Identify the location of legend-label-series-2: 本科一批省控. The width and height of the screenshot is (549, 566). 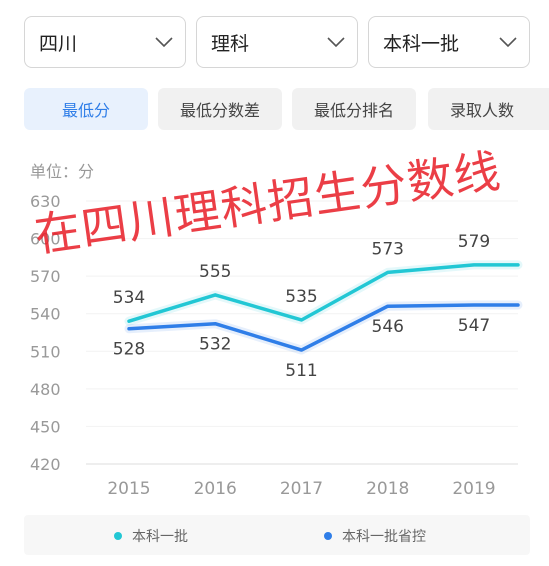
(384, 537).